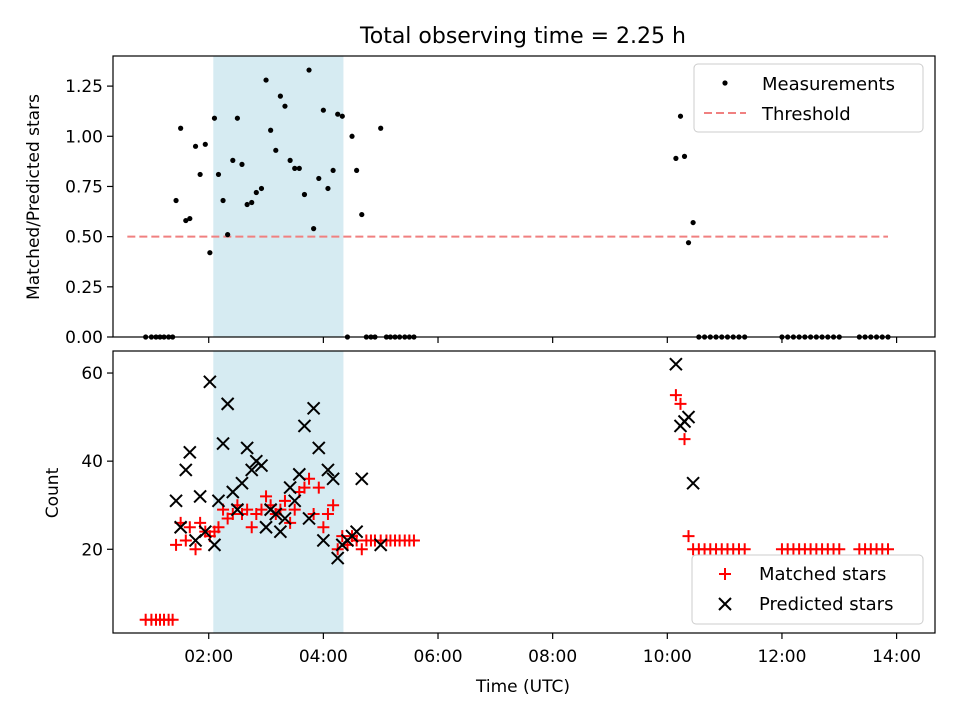 This screenshot has width=960, height=720. What do you see at coordinates (84, 238) in the screenshot?
I see `top-y-tick-label: 0.50` at bounding box center [84, 238].